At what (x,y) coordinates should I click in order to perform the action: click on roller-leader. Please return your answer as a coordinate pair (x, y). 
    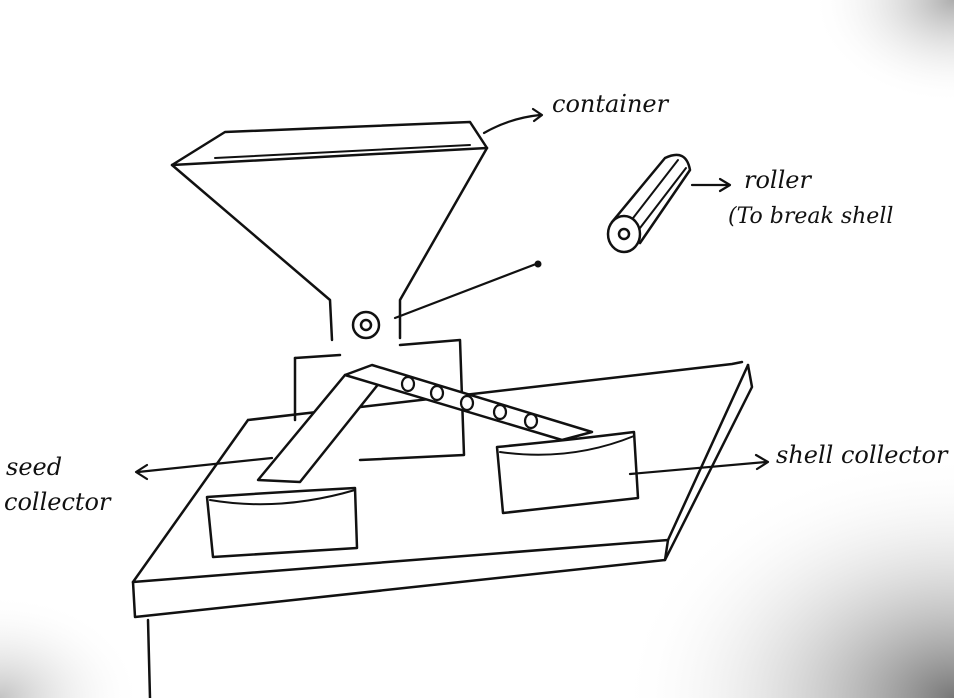
    Looking at the image, I should click on (711, 185).